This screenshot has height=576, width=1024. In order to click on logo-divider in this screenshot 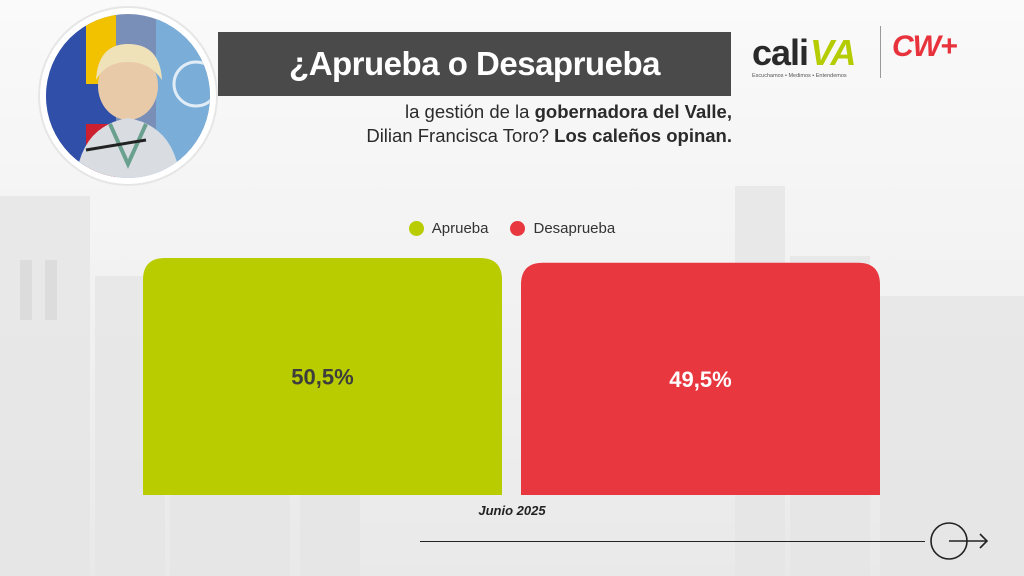, I will do `click(880, 52)`.